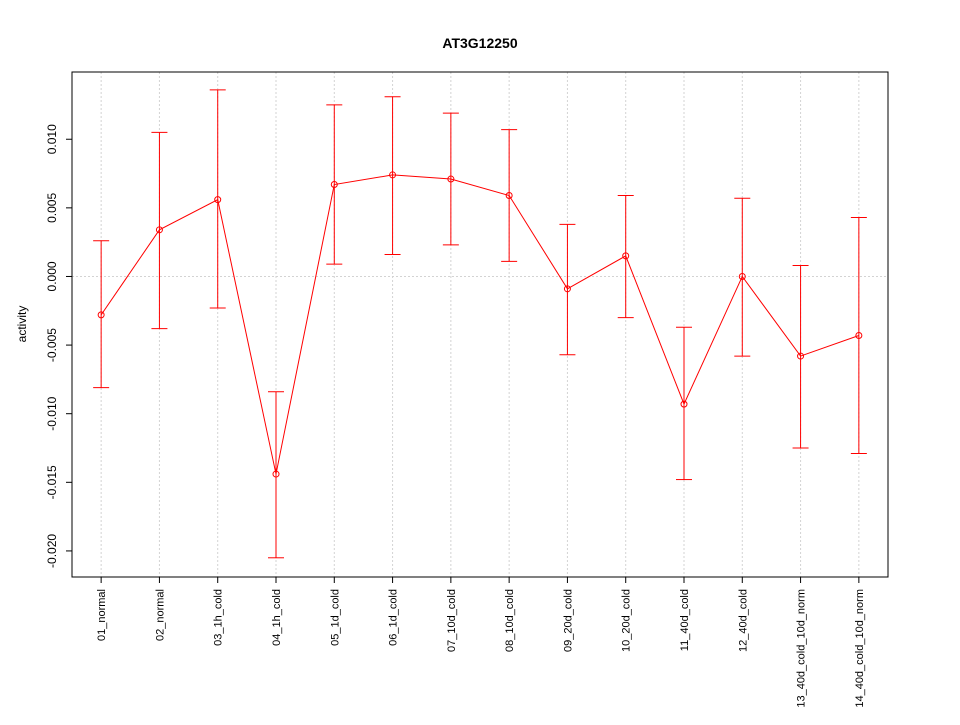  I want to click on x-tick-label: 01_normal, so click(102, 615).